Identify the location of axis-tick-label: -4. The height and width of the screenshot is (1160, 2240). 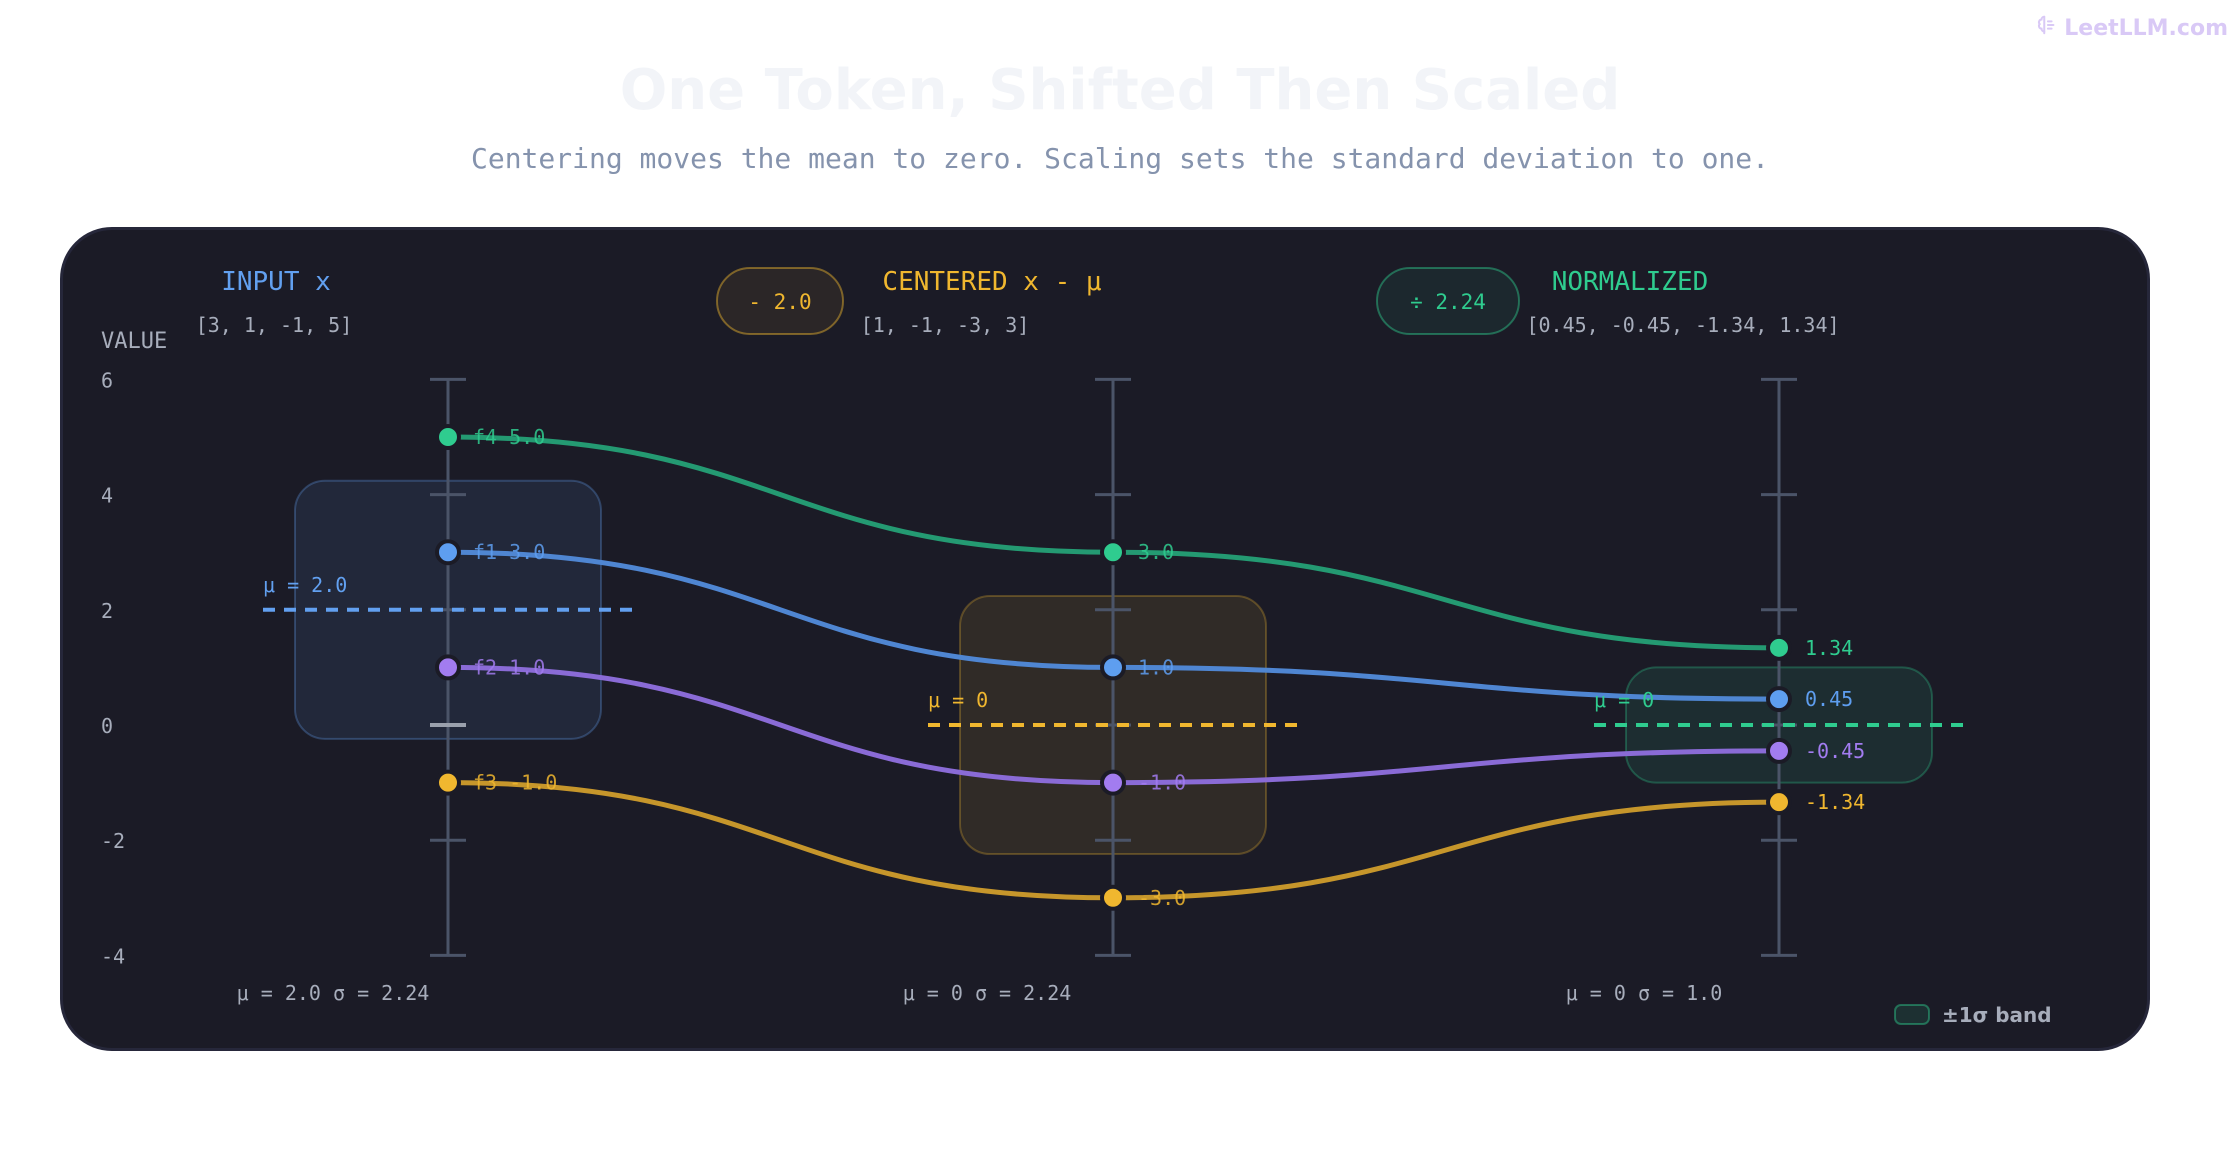
(113, 956).